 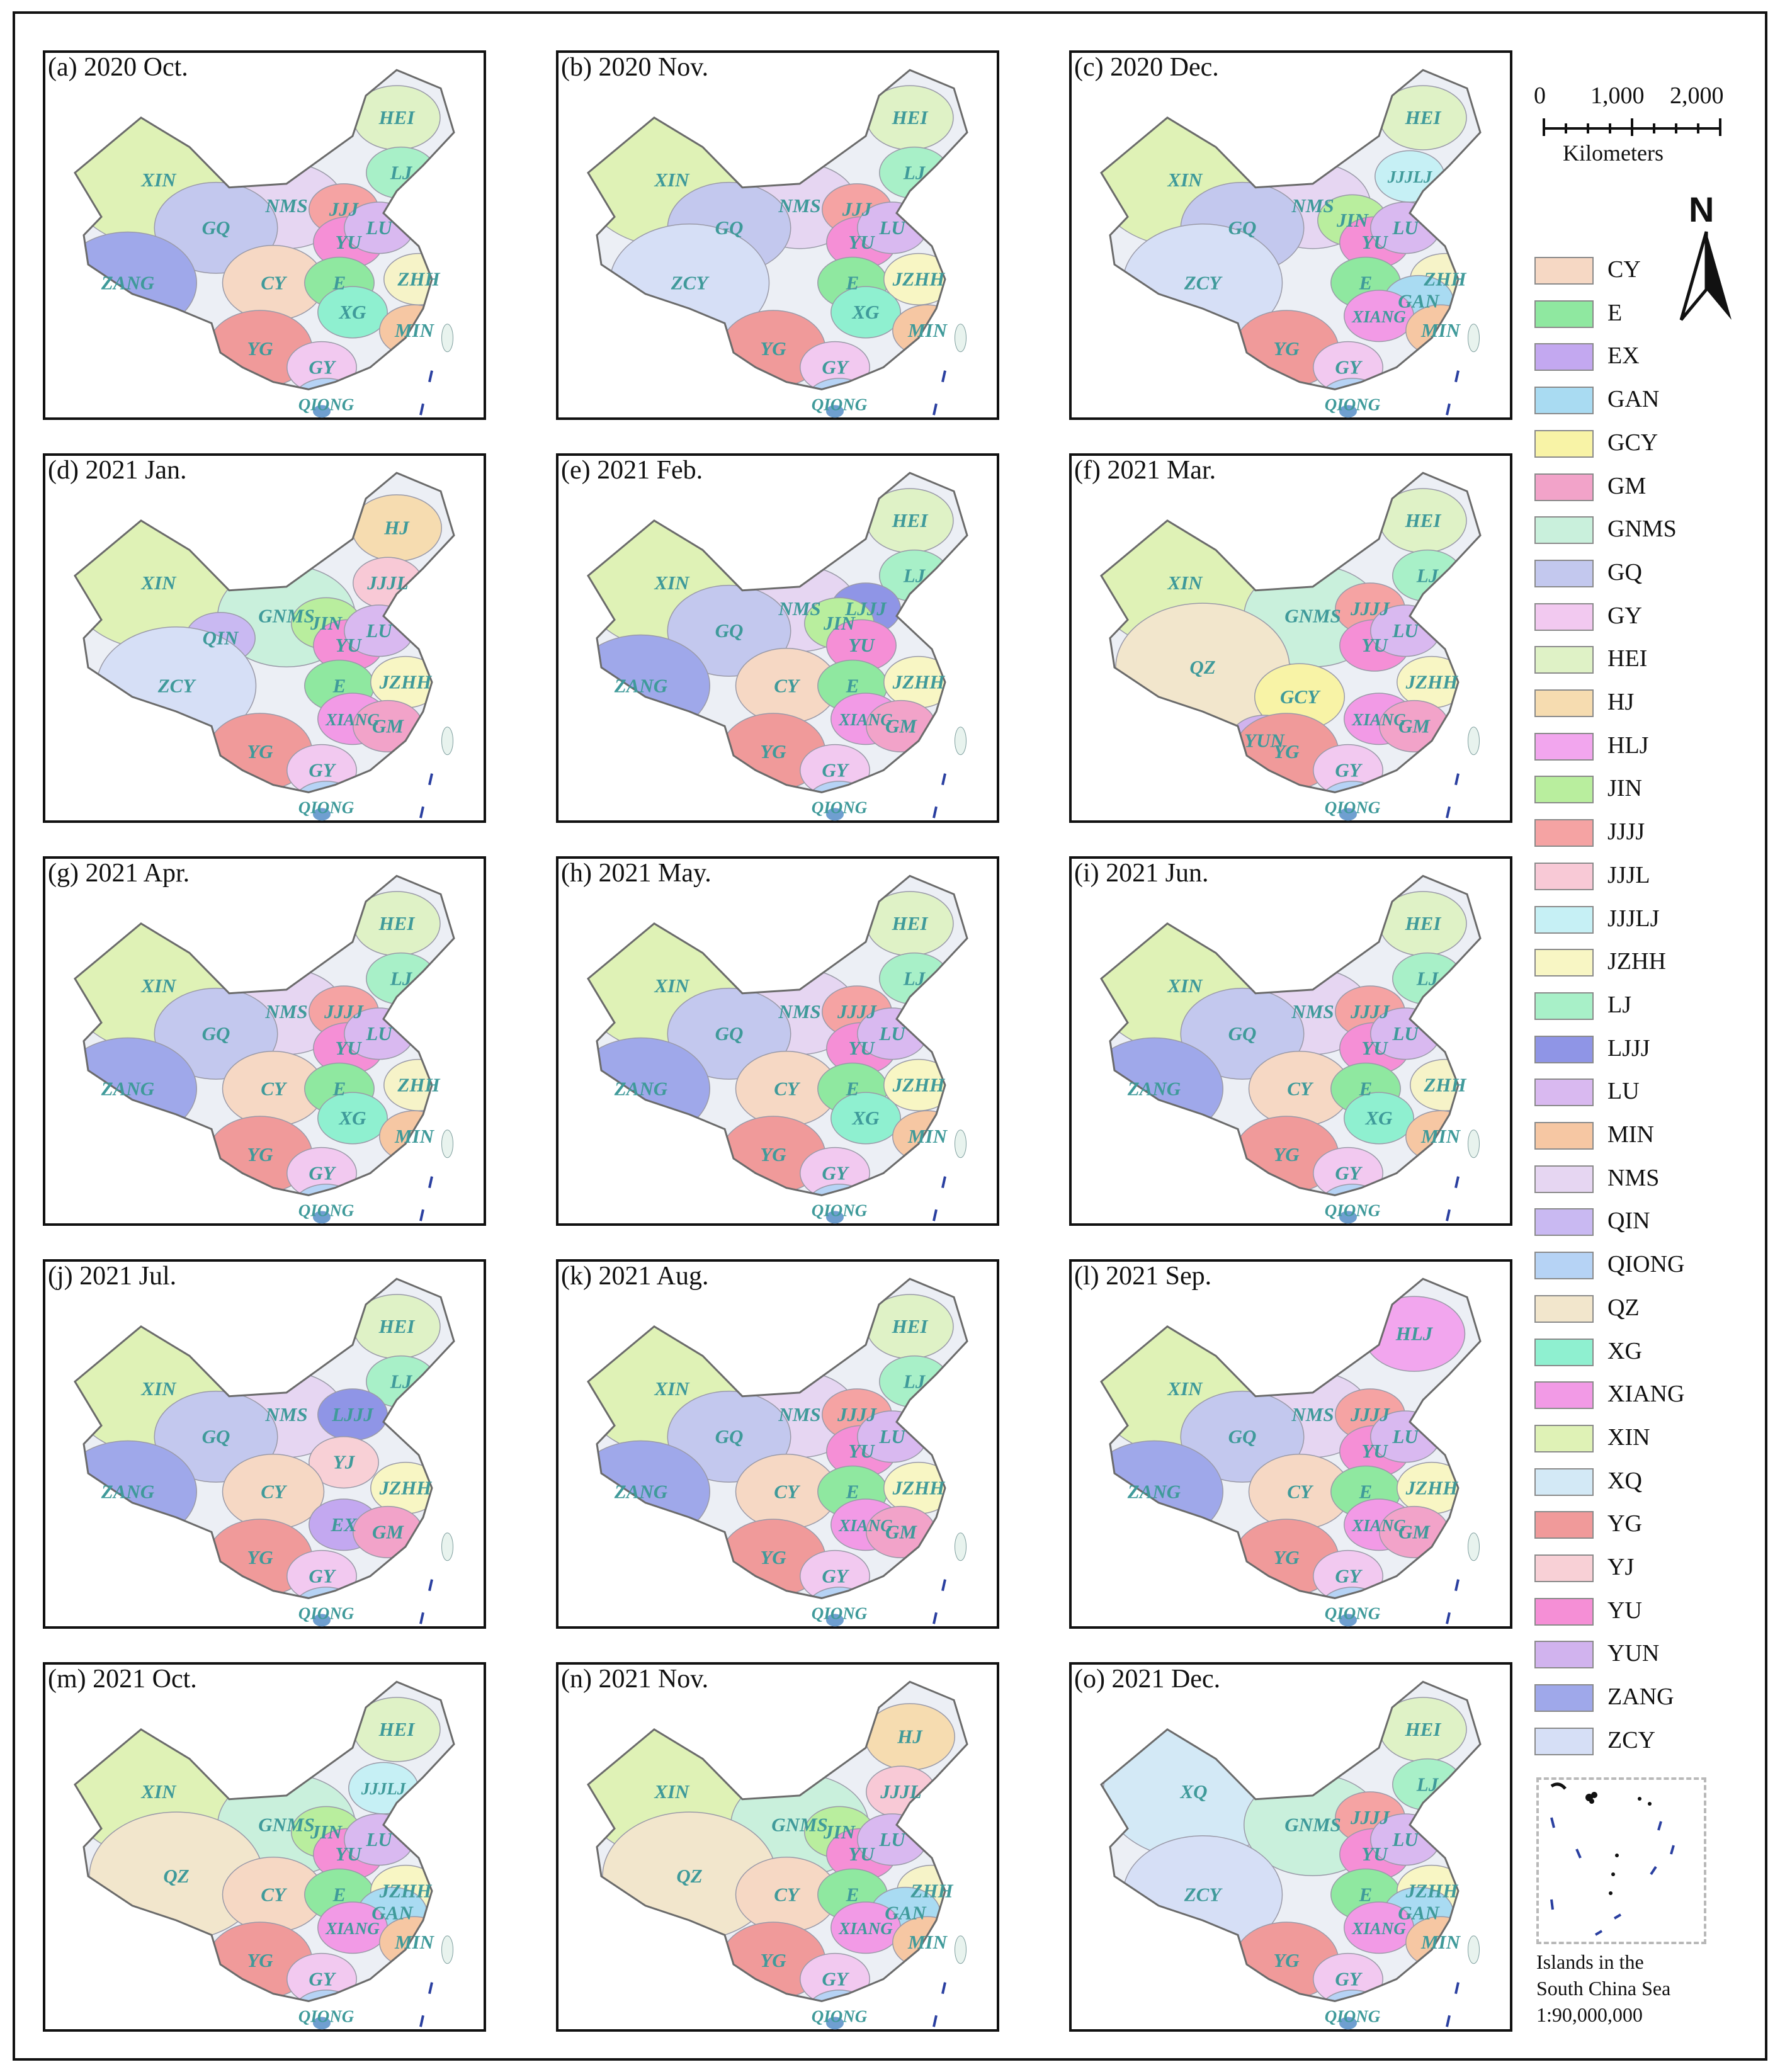 I want to click on region-label-yu: YU, so click(x=1374, y=242).